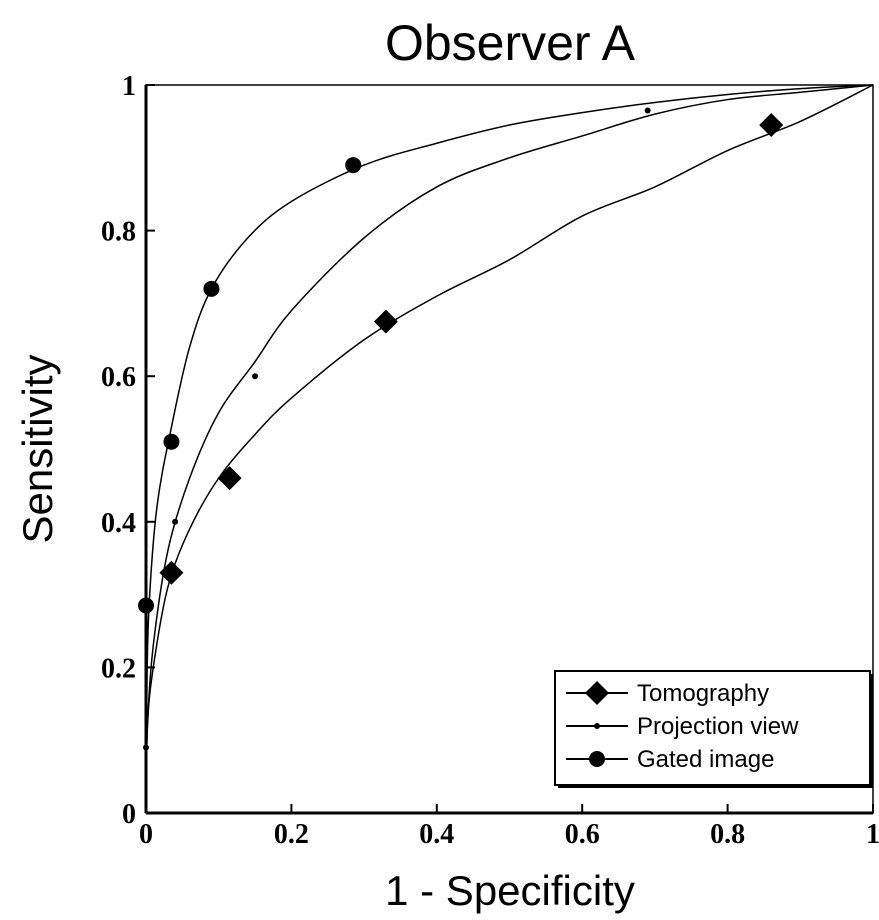 The width and height of the screenshot is (879, 920). What do you see at coordinates (291, 834) in the screenshot?
I see `x-tick-label: 0.2` at bounding box center [291, 834].